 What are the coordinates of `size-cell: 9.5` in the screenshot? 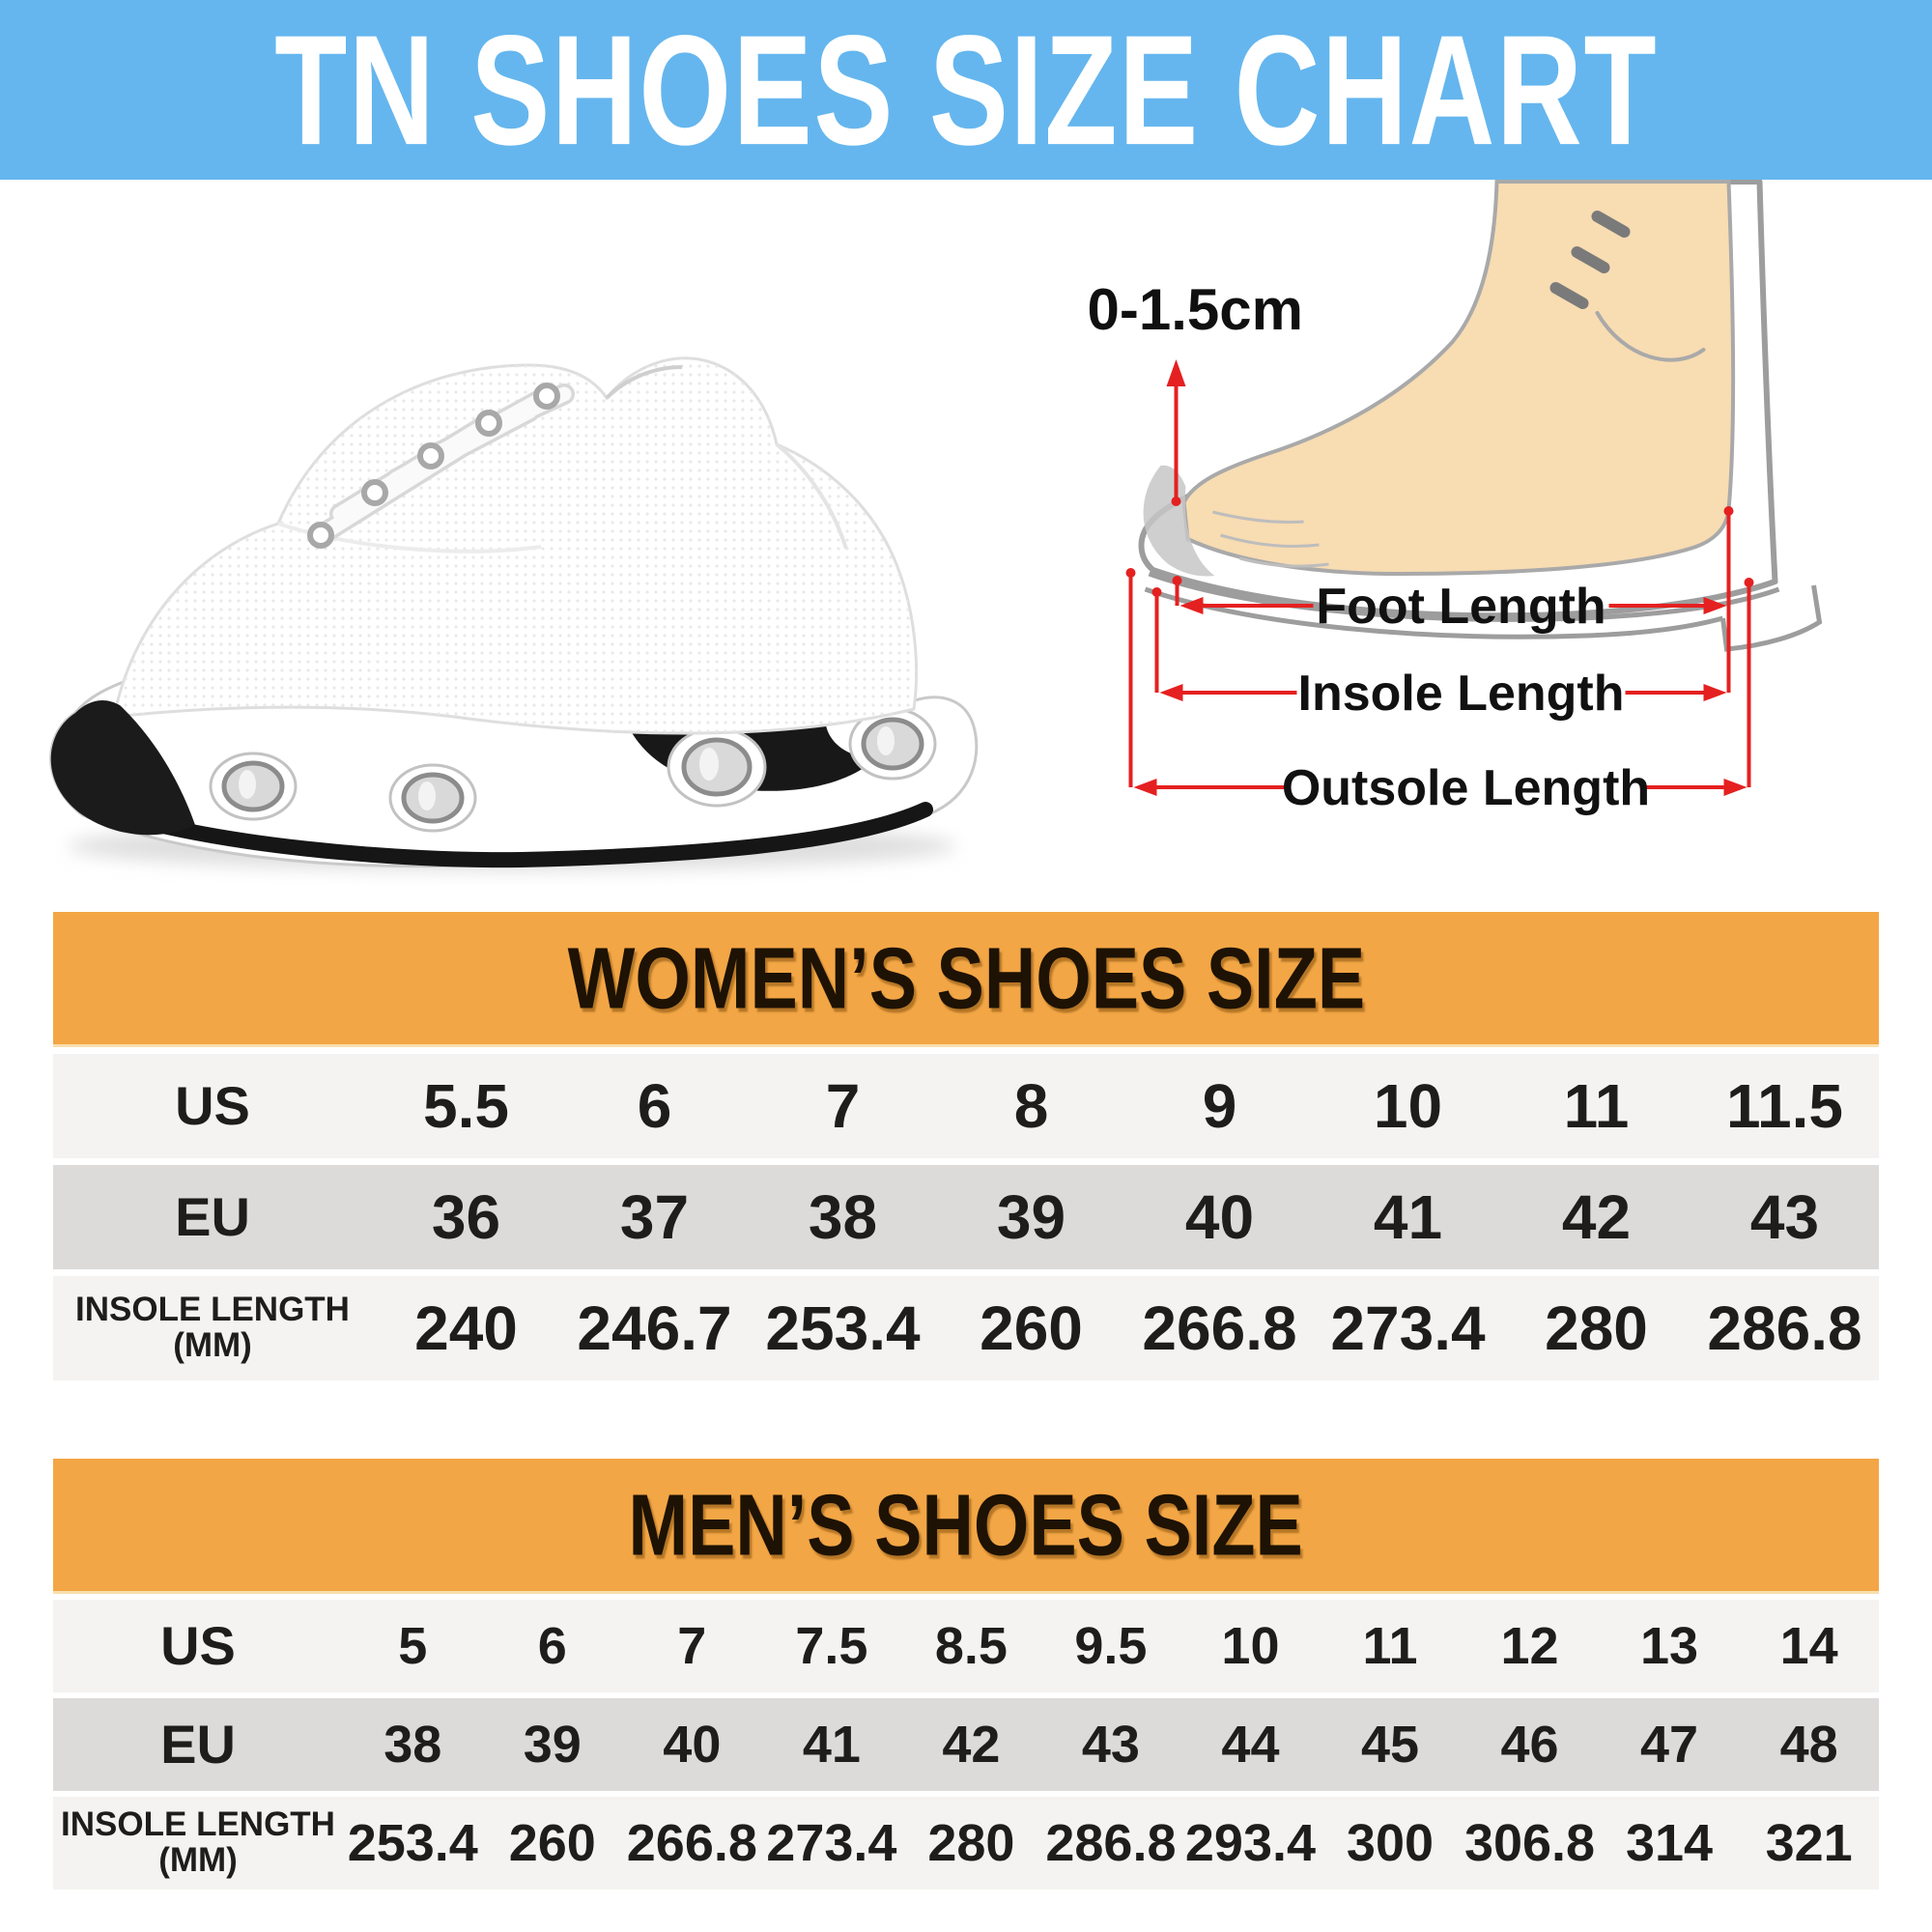 It's located at (1111, 1646).